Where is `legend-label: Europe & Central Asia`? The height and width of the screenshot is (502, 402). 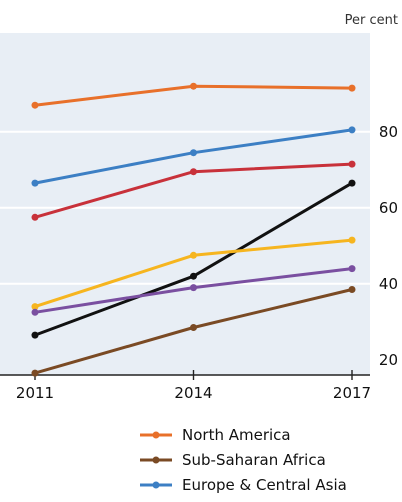 legend-label: Europe & Central Asia is located at coordinates (264, 485).